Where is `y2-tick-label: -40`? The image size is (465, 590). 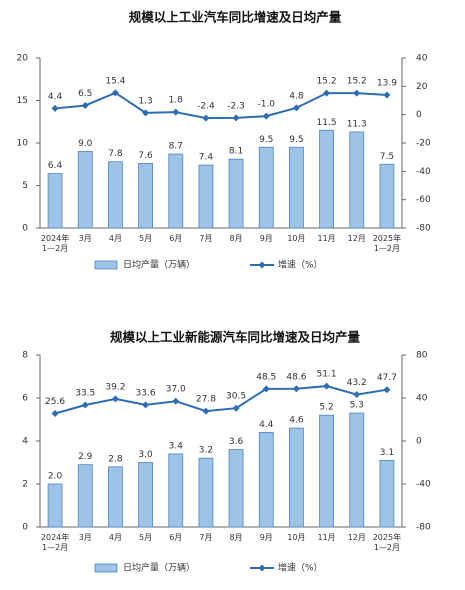
y2-tick-label: -40 is located at coordinates (423, 485).